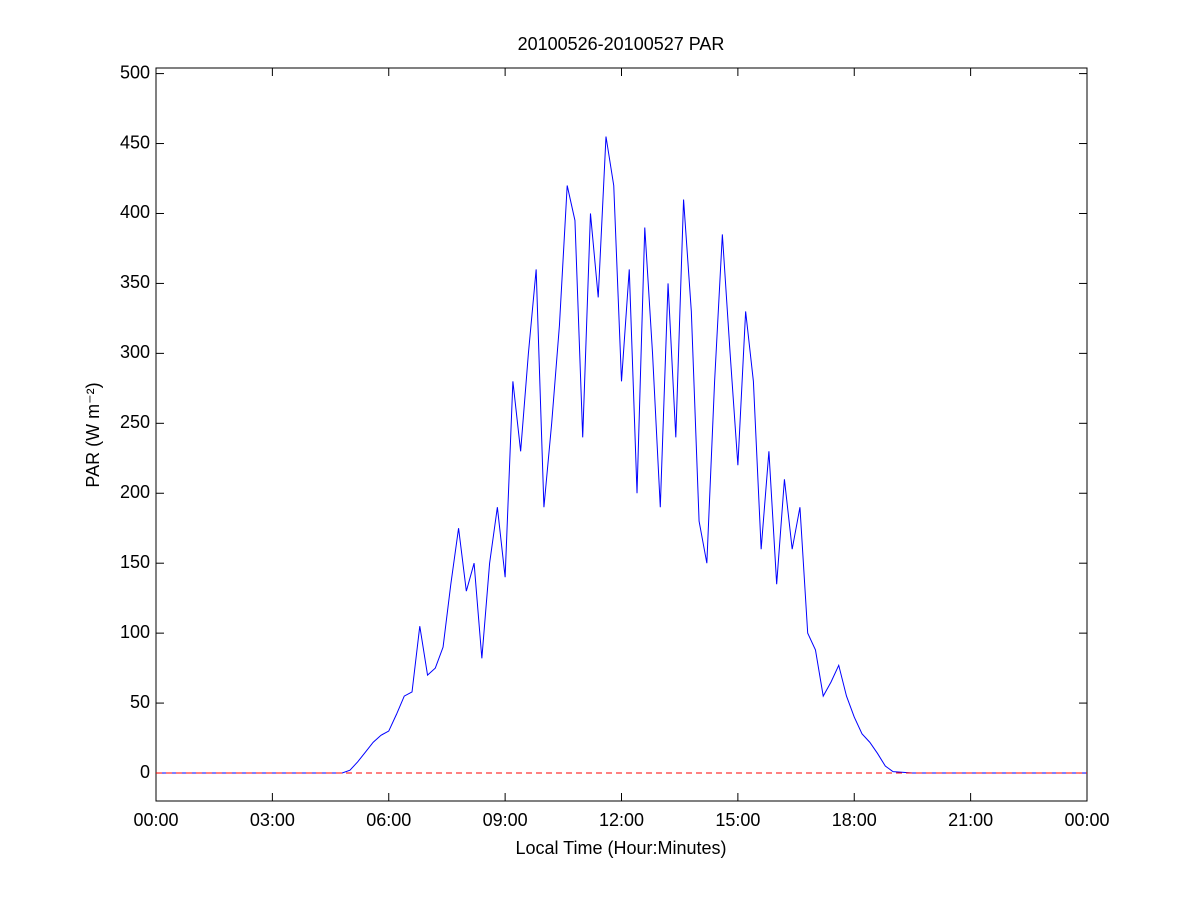  I want to click on y-tick-label: 250, so click(135, 422).